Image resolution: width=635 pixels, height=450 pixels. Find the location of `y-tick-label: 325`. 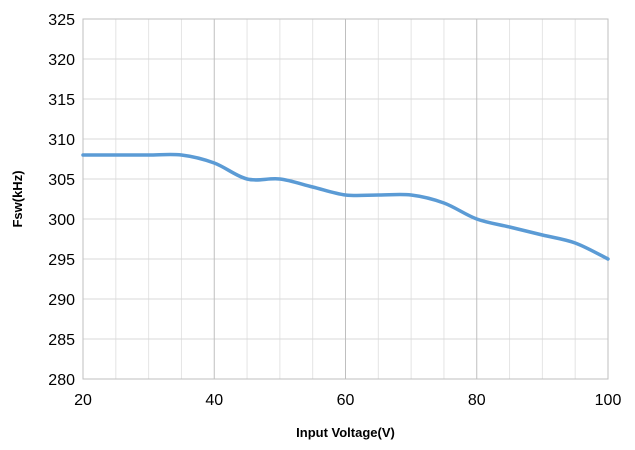

y-tick-label: 325 is located at coordinates (61, 20).